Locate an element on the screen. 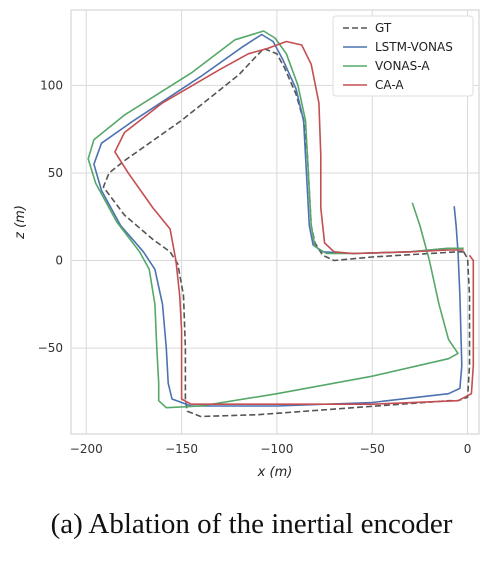 The image size is (503, 562). legend: GT LSTM-VONAS VONAS-A CA-A is located at coordinates (403, 56).